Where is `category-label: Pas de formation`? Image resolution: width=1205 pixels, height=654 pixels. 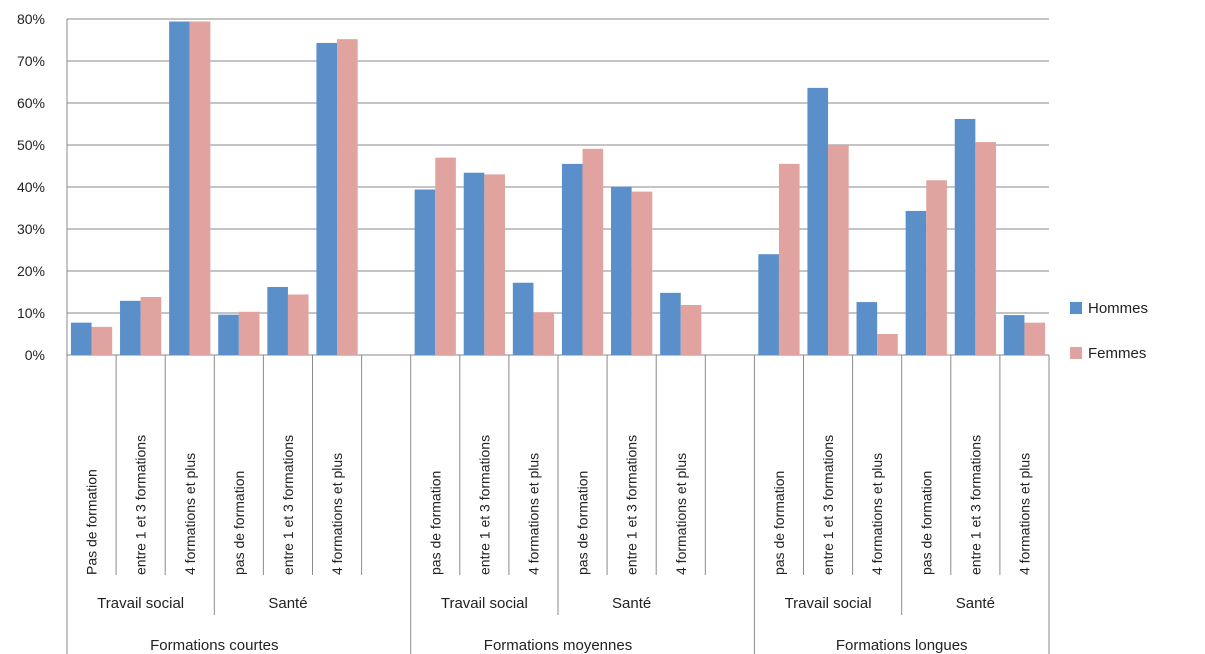 category-label: Pas de formation is located at coordinates (92, 522).